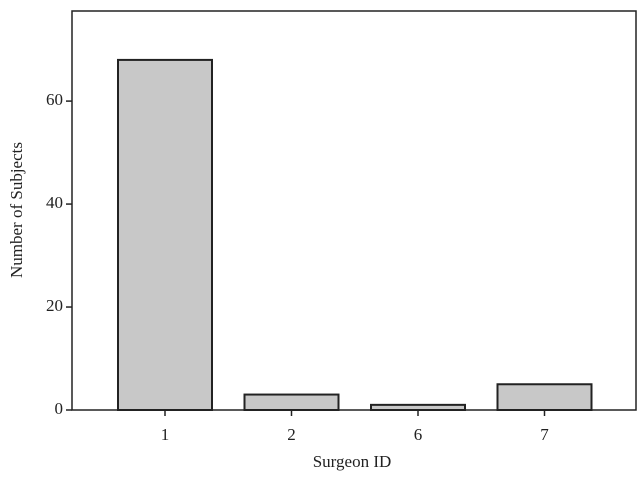  I want to click on x-axis-label: Surgeon ID, so click(352, 461).